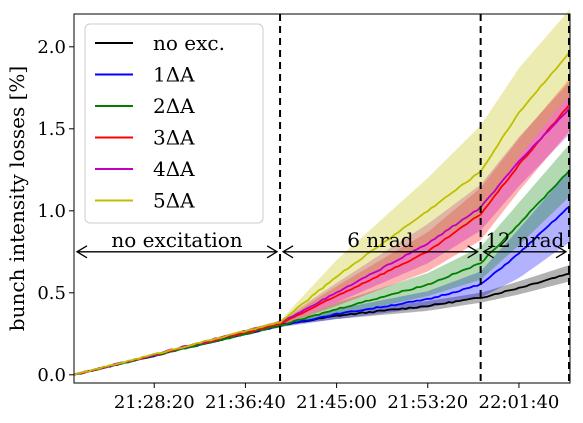 The height and width of the screenshot is (423, 583). Describe the element at coordinates (380, 240) in the screenshot. I see `annotation-label-2: 6 nrad` at that location.